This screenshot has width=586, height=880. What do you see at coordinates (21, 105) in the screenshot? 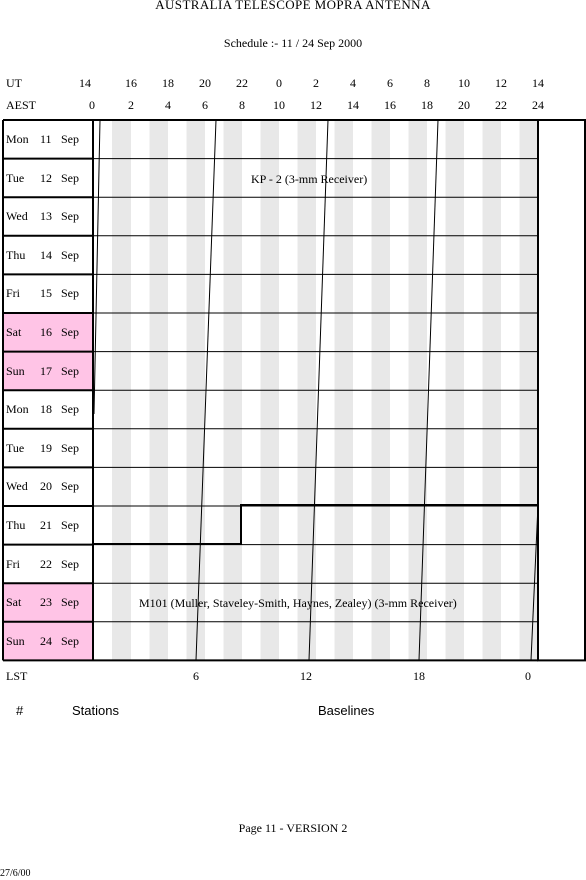
I see `aest-label: AEST` at bounding box center [21, 105].